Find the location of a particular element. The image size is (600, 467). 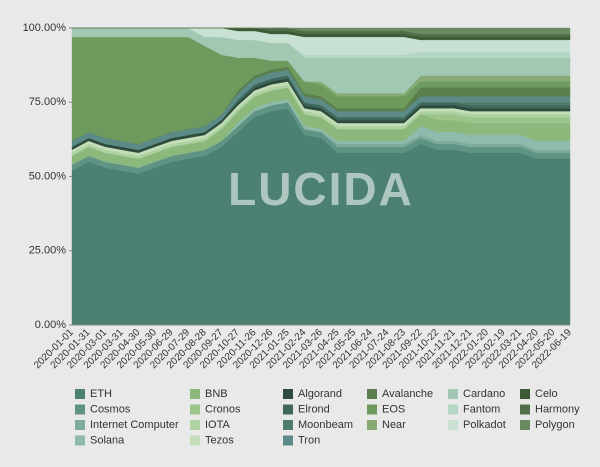

legend-label: Avalanche is located at coordinates (407, 394).